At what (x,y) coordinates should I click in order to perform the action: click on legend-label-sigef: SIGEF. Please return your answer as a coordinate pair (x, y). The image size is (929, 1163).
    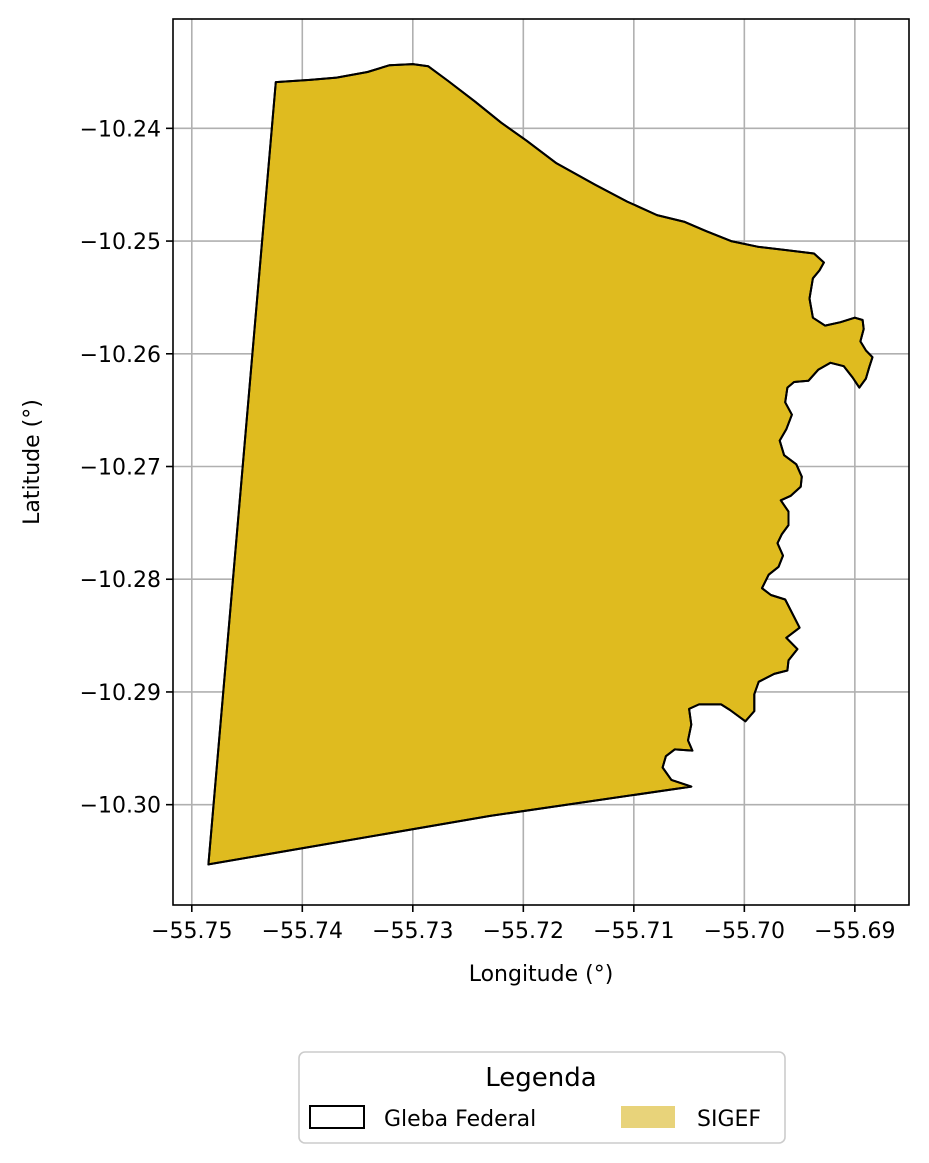
    Looking at the image, I should click on (729, 1119).